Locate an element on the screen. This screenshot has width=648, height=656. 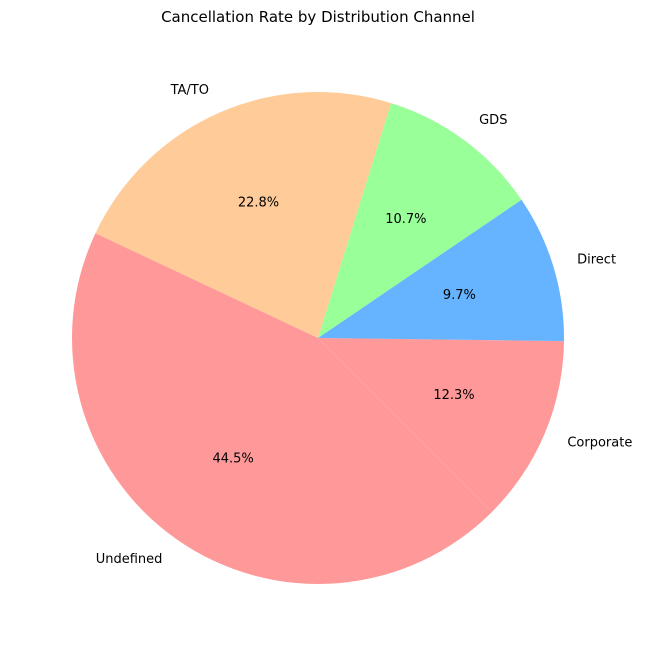
percent-label-corporate: 12.3% is located at coordinates (453, 395).